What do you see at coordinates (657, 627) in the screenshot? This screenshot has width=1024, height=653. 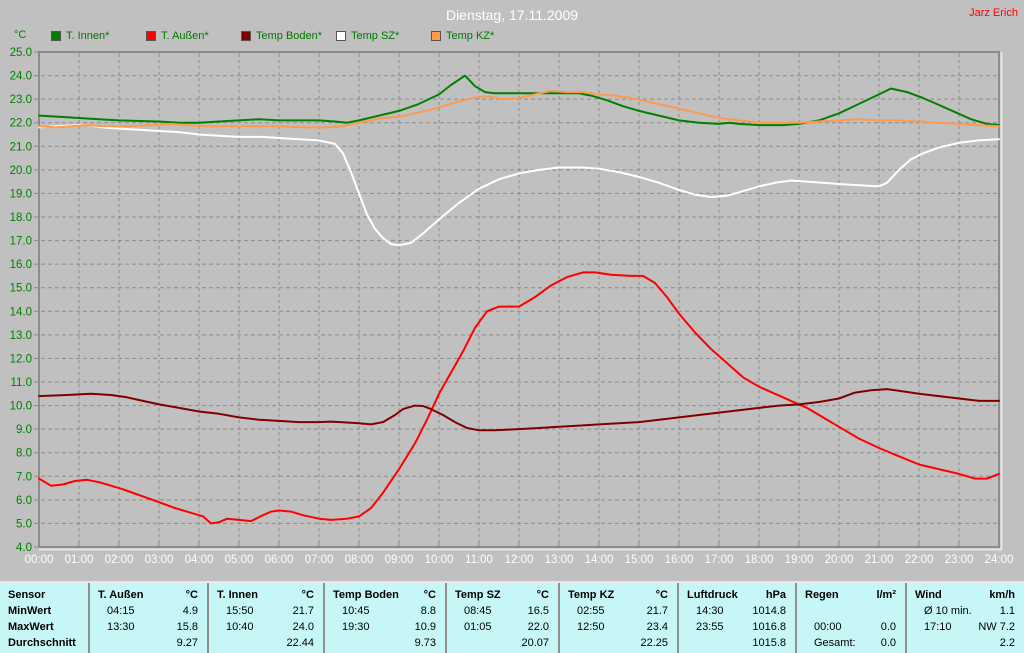 I see `stats-value-cell: 23.4` at bounding box center [657, 627].